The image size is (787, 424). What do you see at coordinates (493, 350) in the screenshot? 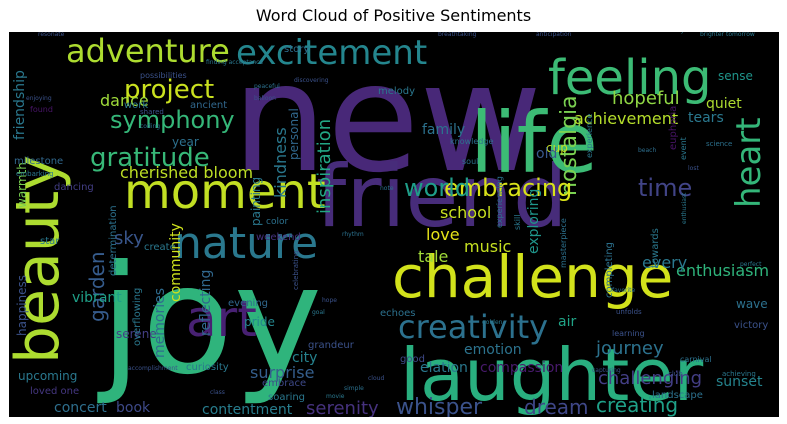
I see `word-emotion: emotion` at bounding box center [493, 350].